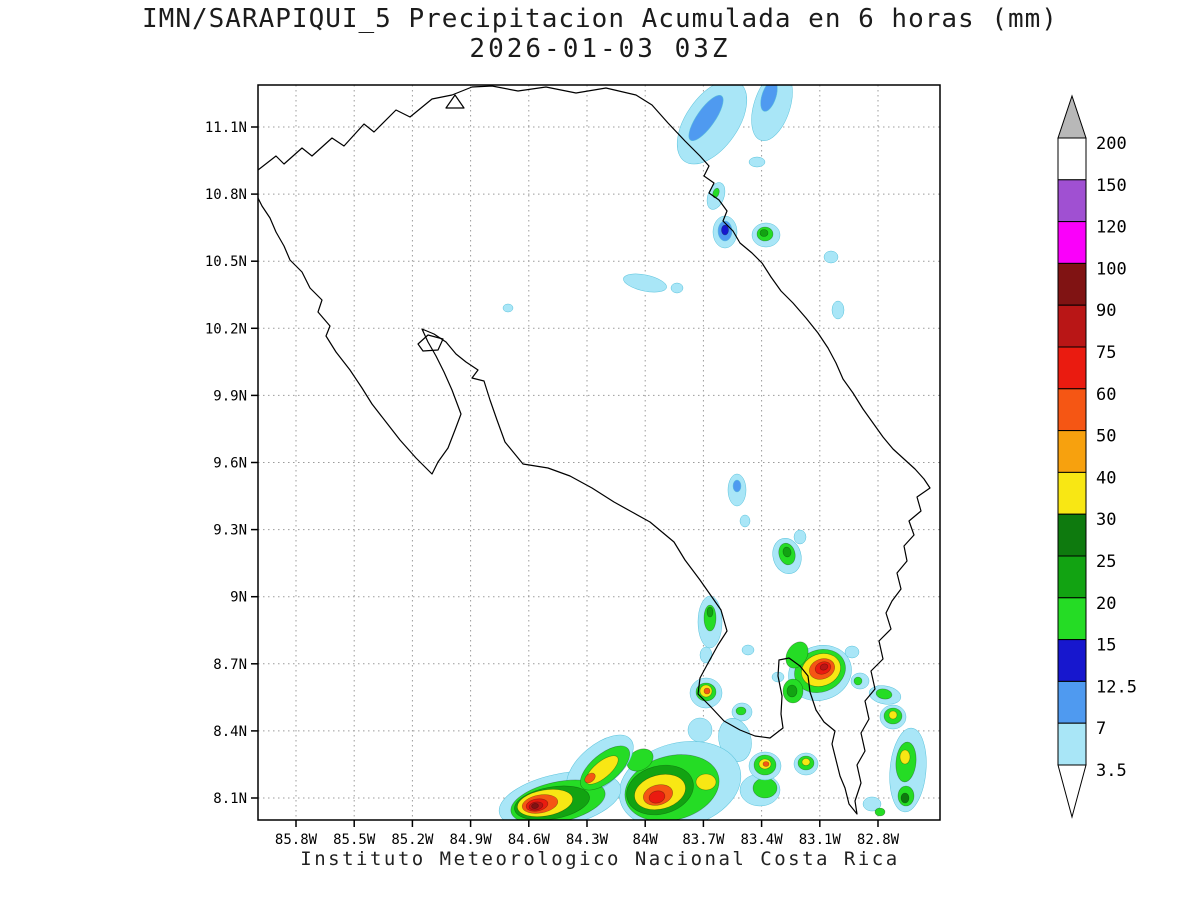 The height and width of the screenshot is (900, 1200). Describe the element at coordinates (1111, 228) in the screenshot. I see `colorbar-label: 120` at that location.